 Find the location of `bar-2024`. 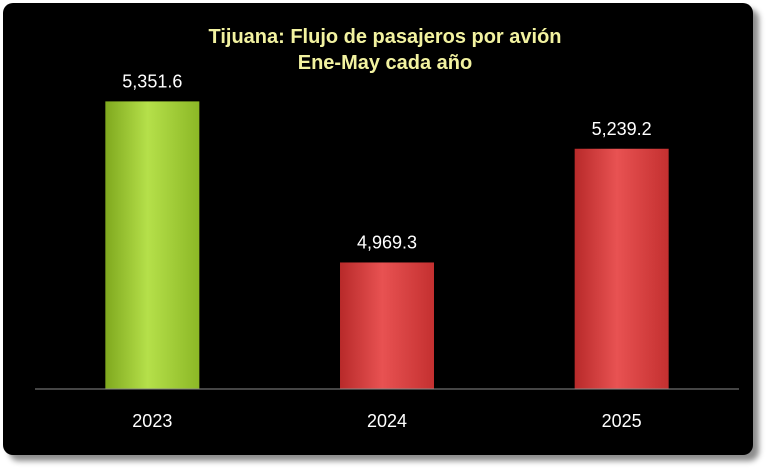

bar-2024 is located at coordinates (387, 325).